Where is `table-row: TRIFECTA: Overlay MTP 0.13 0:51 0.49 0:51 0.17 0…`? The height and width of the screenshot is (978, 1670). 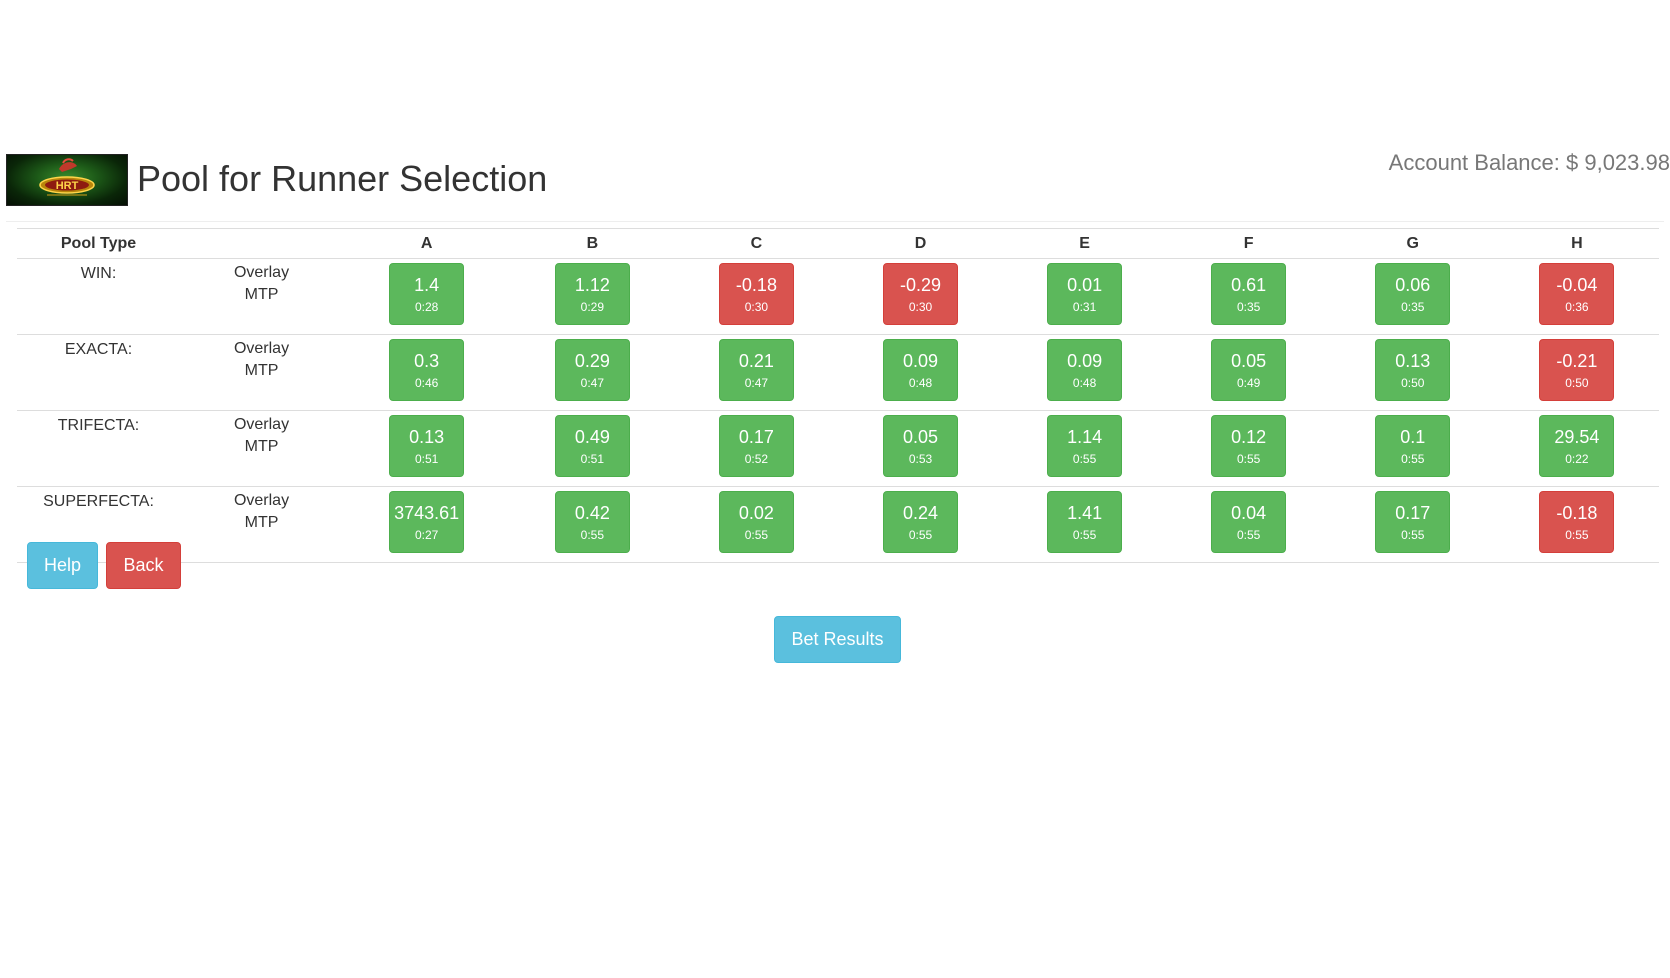 table-row: TRIFECTA: Overlay MTP 0.13 0:51 0.49 0:51 0.17 0… is located at coordinates (838, 448).